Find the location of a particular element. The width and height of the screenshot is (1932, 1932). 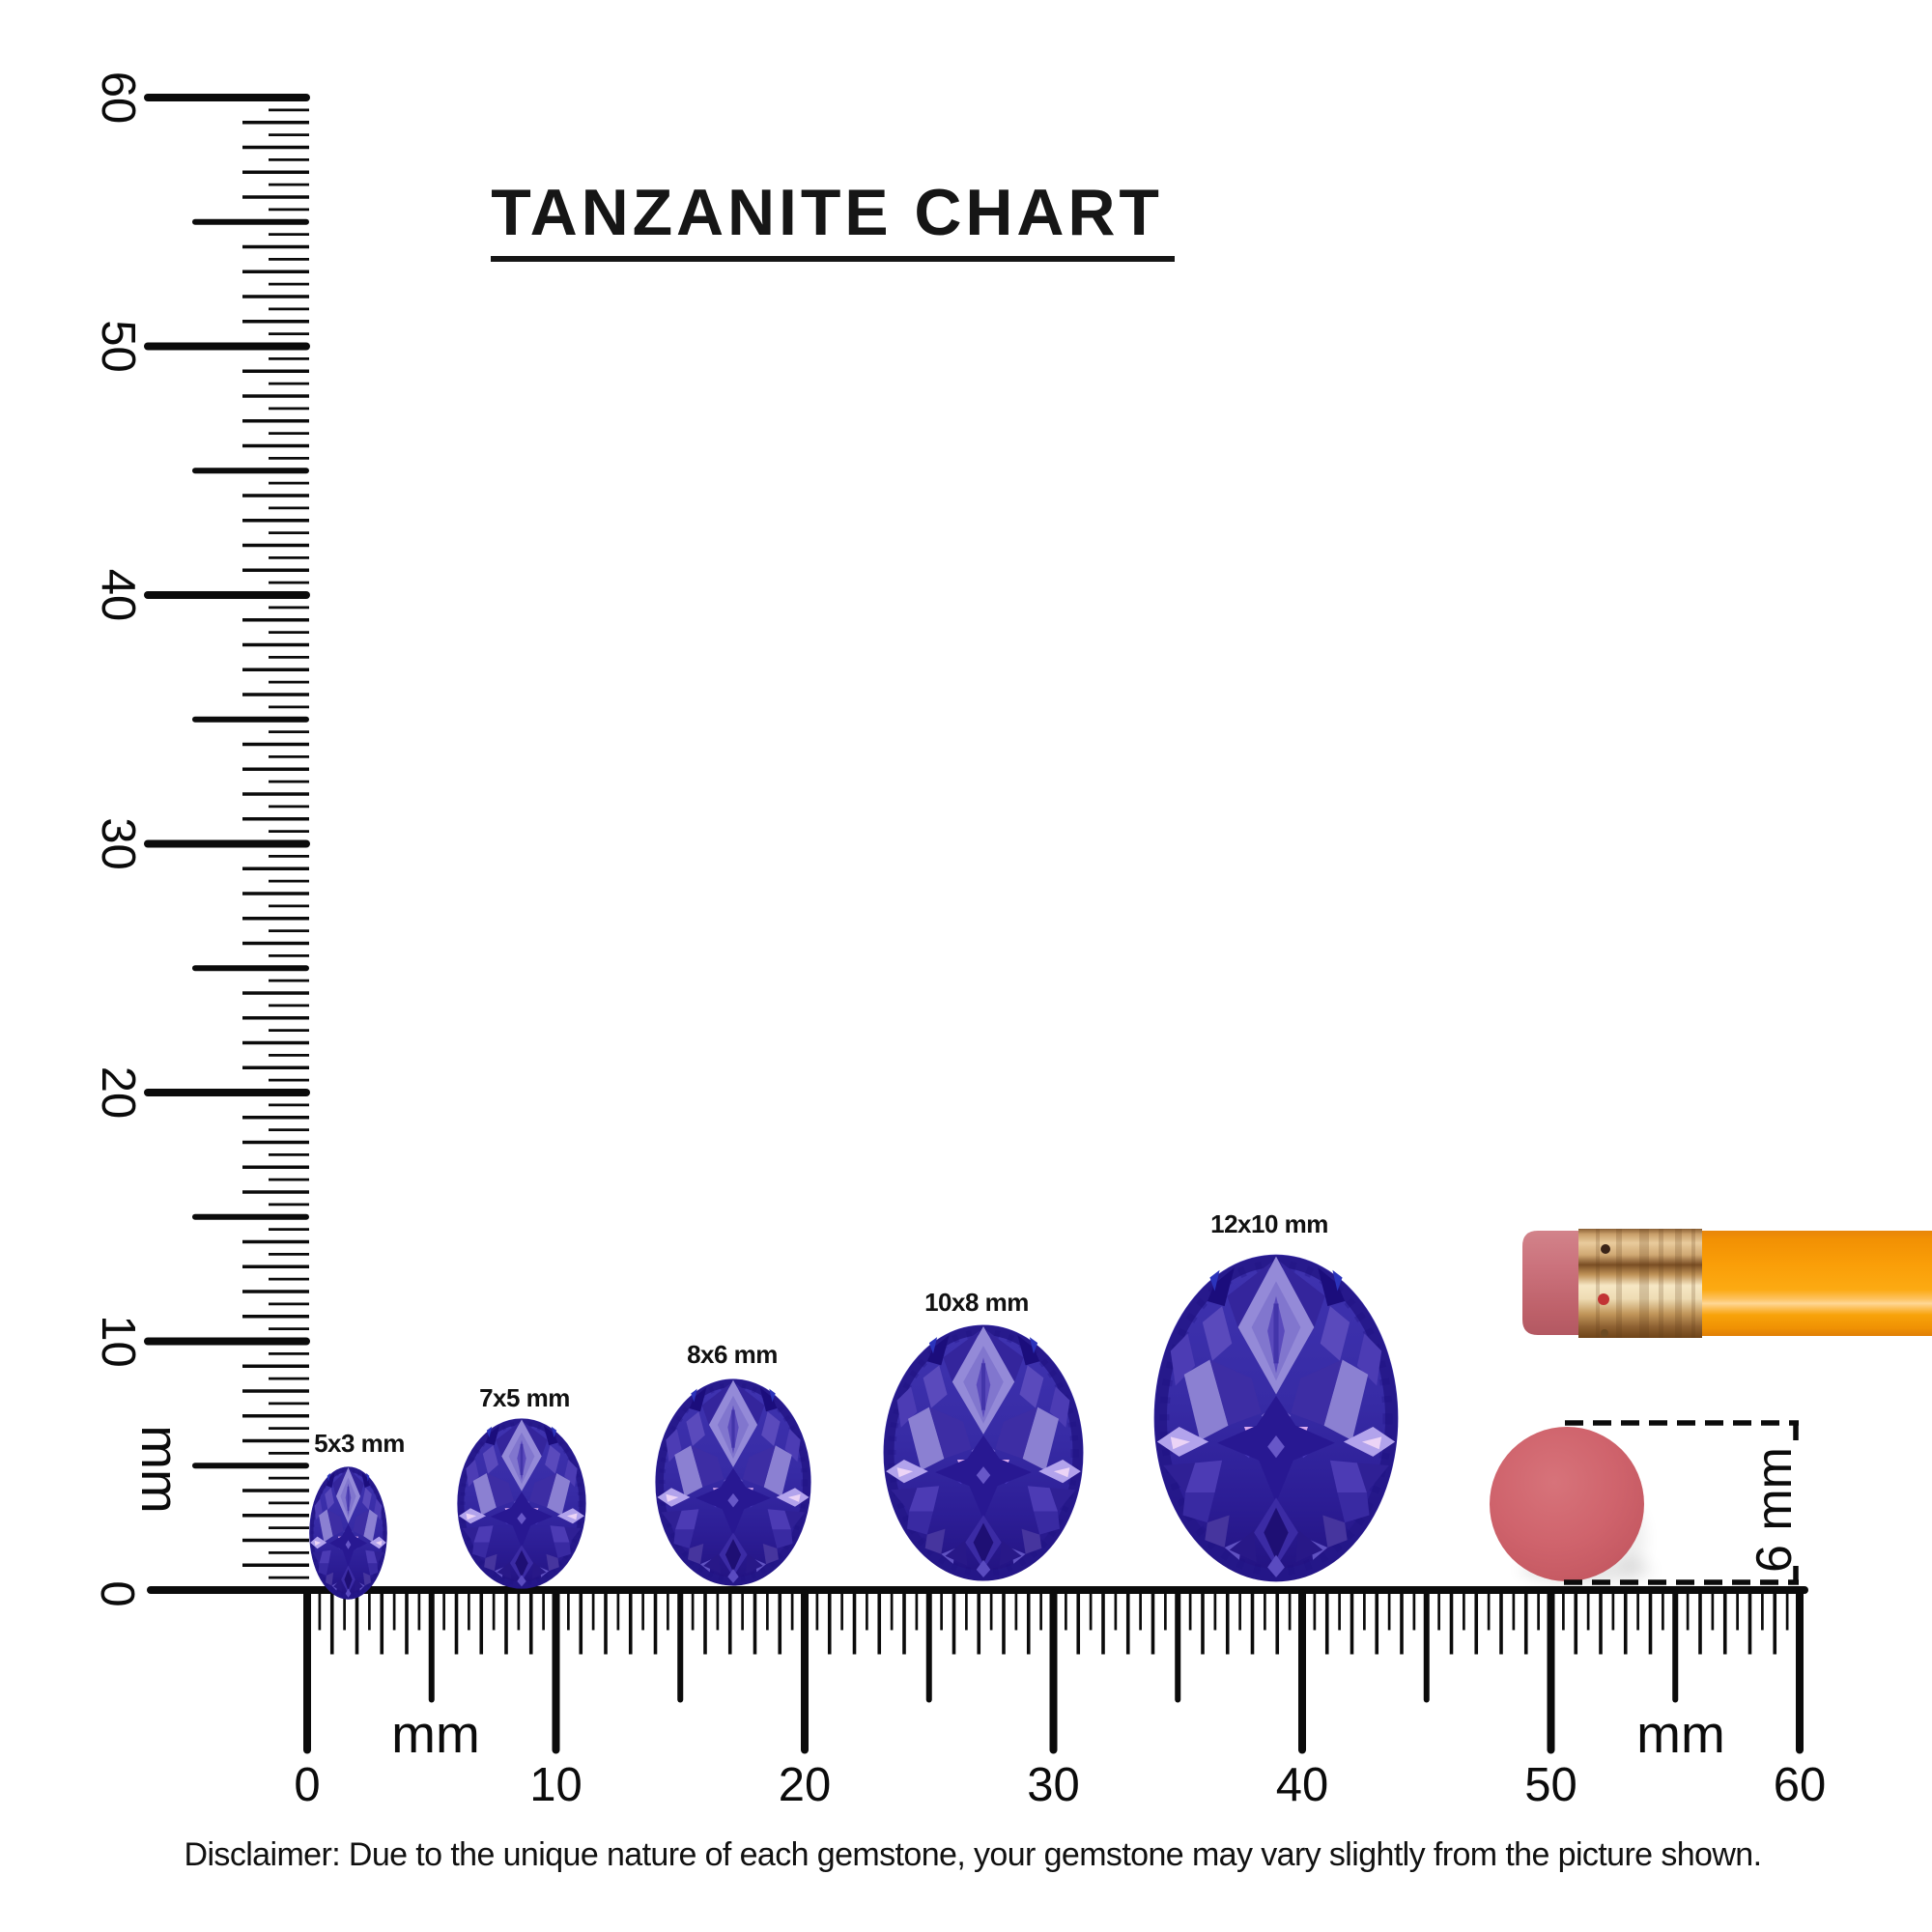

svg-text: 6 mm is located at coordinates (1775, 1510).